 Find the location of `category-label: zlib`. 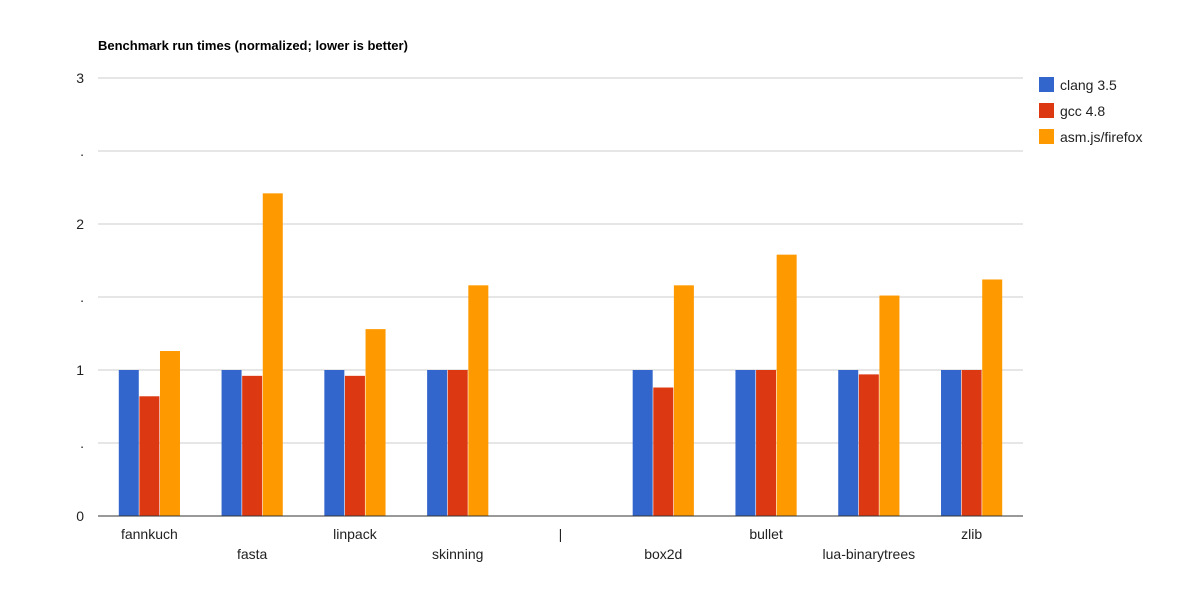

category-label: zlib is located at coordinates (971, 534).